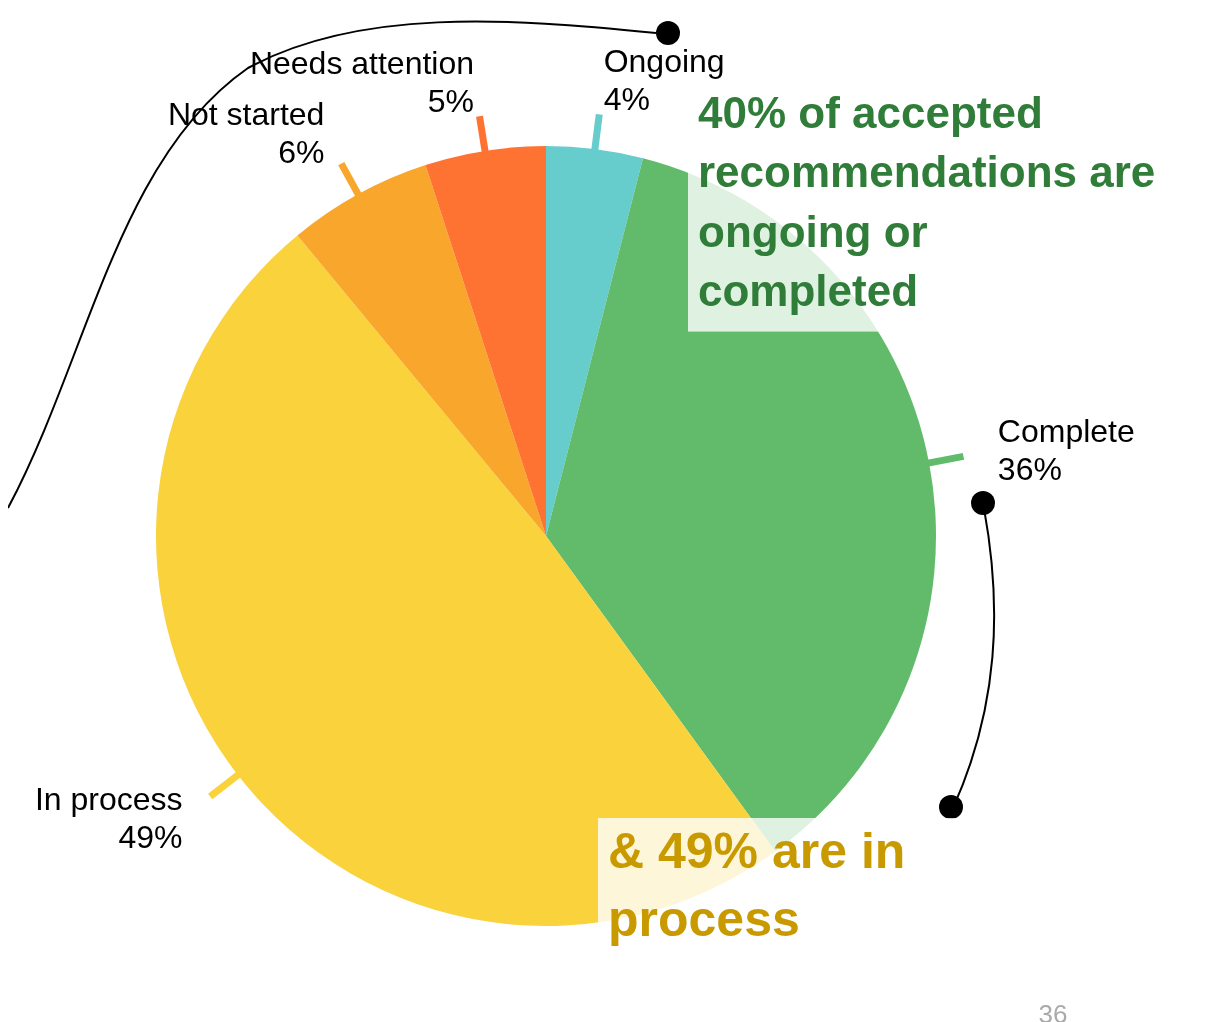 The height and width of the screenshot is (1022, 1216). What do you see at coordinates (362, 62) in the screenshot?
I see `slice-label: Needs attention` at bounding box center [362, 62].